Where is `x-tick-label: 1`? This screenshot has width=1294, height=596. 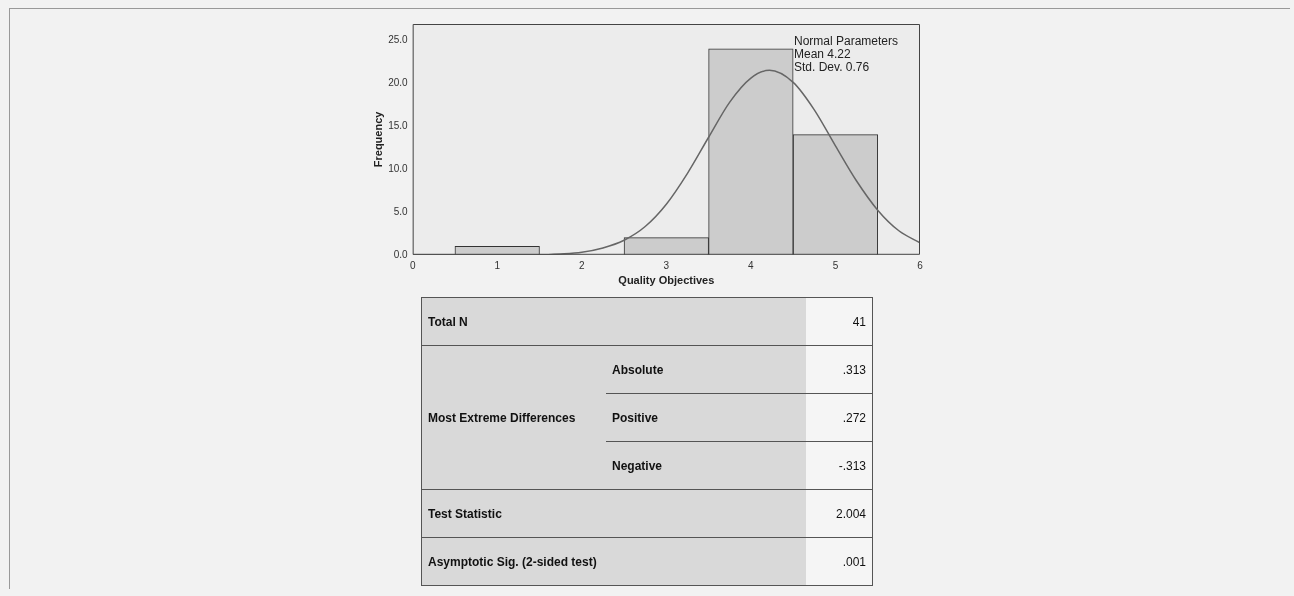 x-tick-label: 1 is located at coordinates (497, 265).